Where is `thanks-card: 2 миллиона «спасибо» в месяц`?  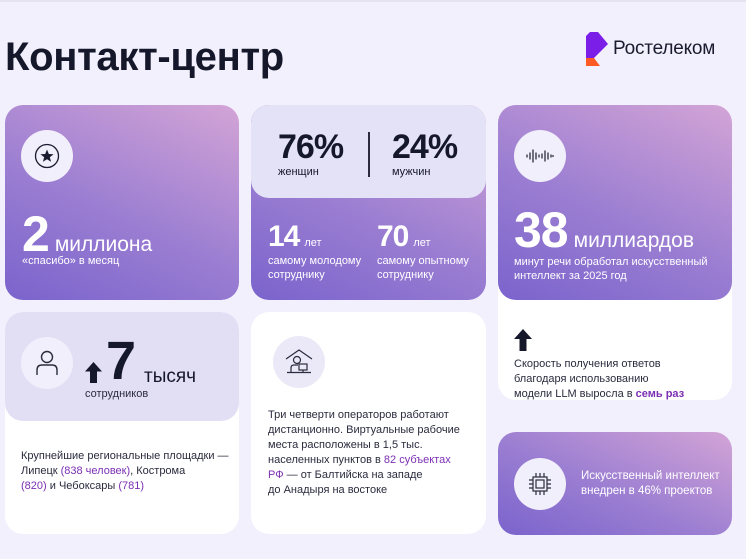 thanks-card: 2 миллиона «спасибо» в месяц is located at coordinates (122, 202).